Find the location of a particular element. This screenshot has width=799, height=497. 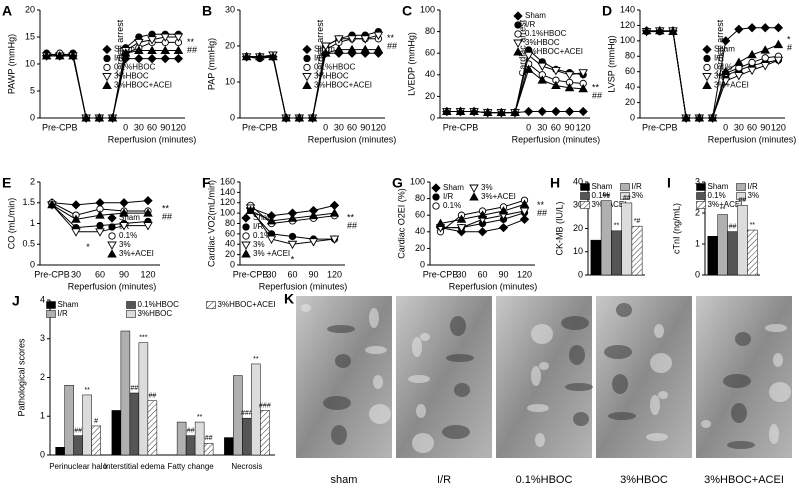

image-caption: 3%HBOC is located at coordinates (644, 480).